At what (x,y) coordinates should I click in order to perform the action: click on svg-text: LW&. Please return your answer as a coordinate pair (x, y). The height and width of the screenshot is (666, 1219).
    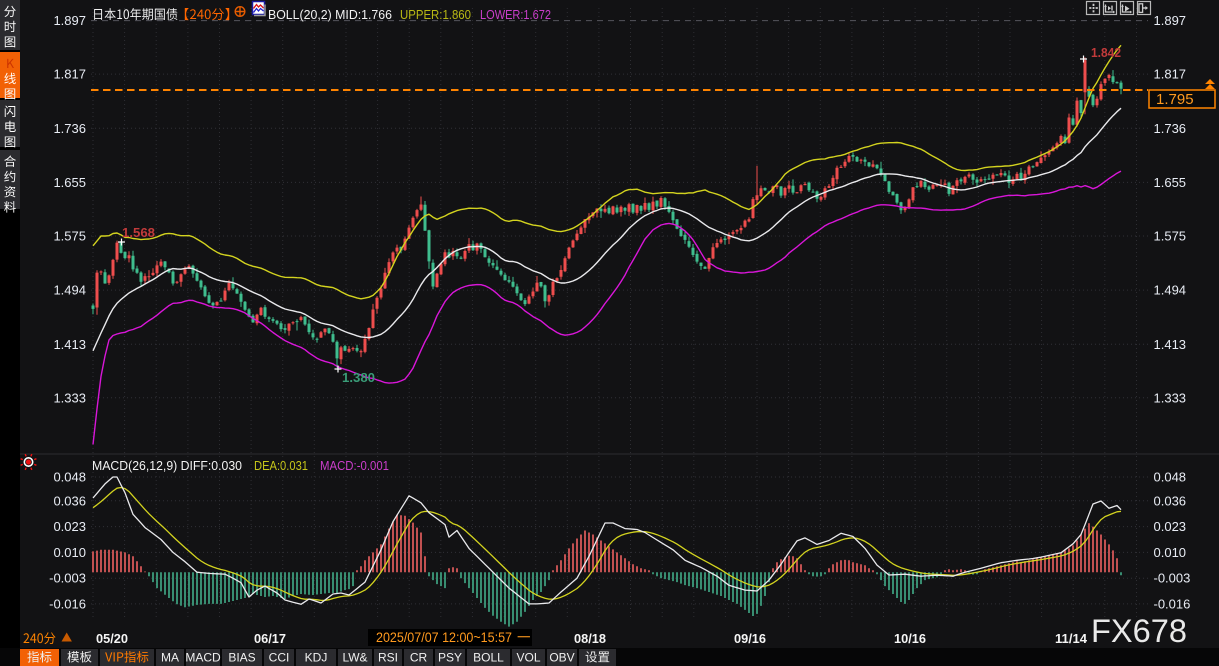
    Looking at the image, I should click on (354, 658).